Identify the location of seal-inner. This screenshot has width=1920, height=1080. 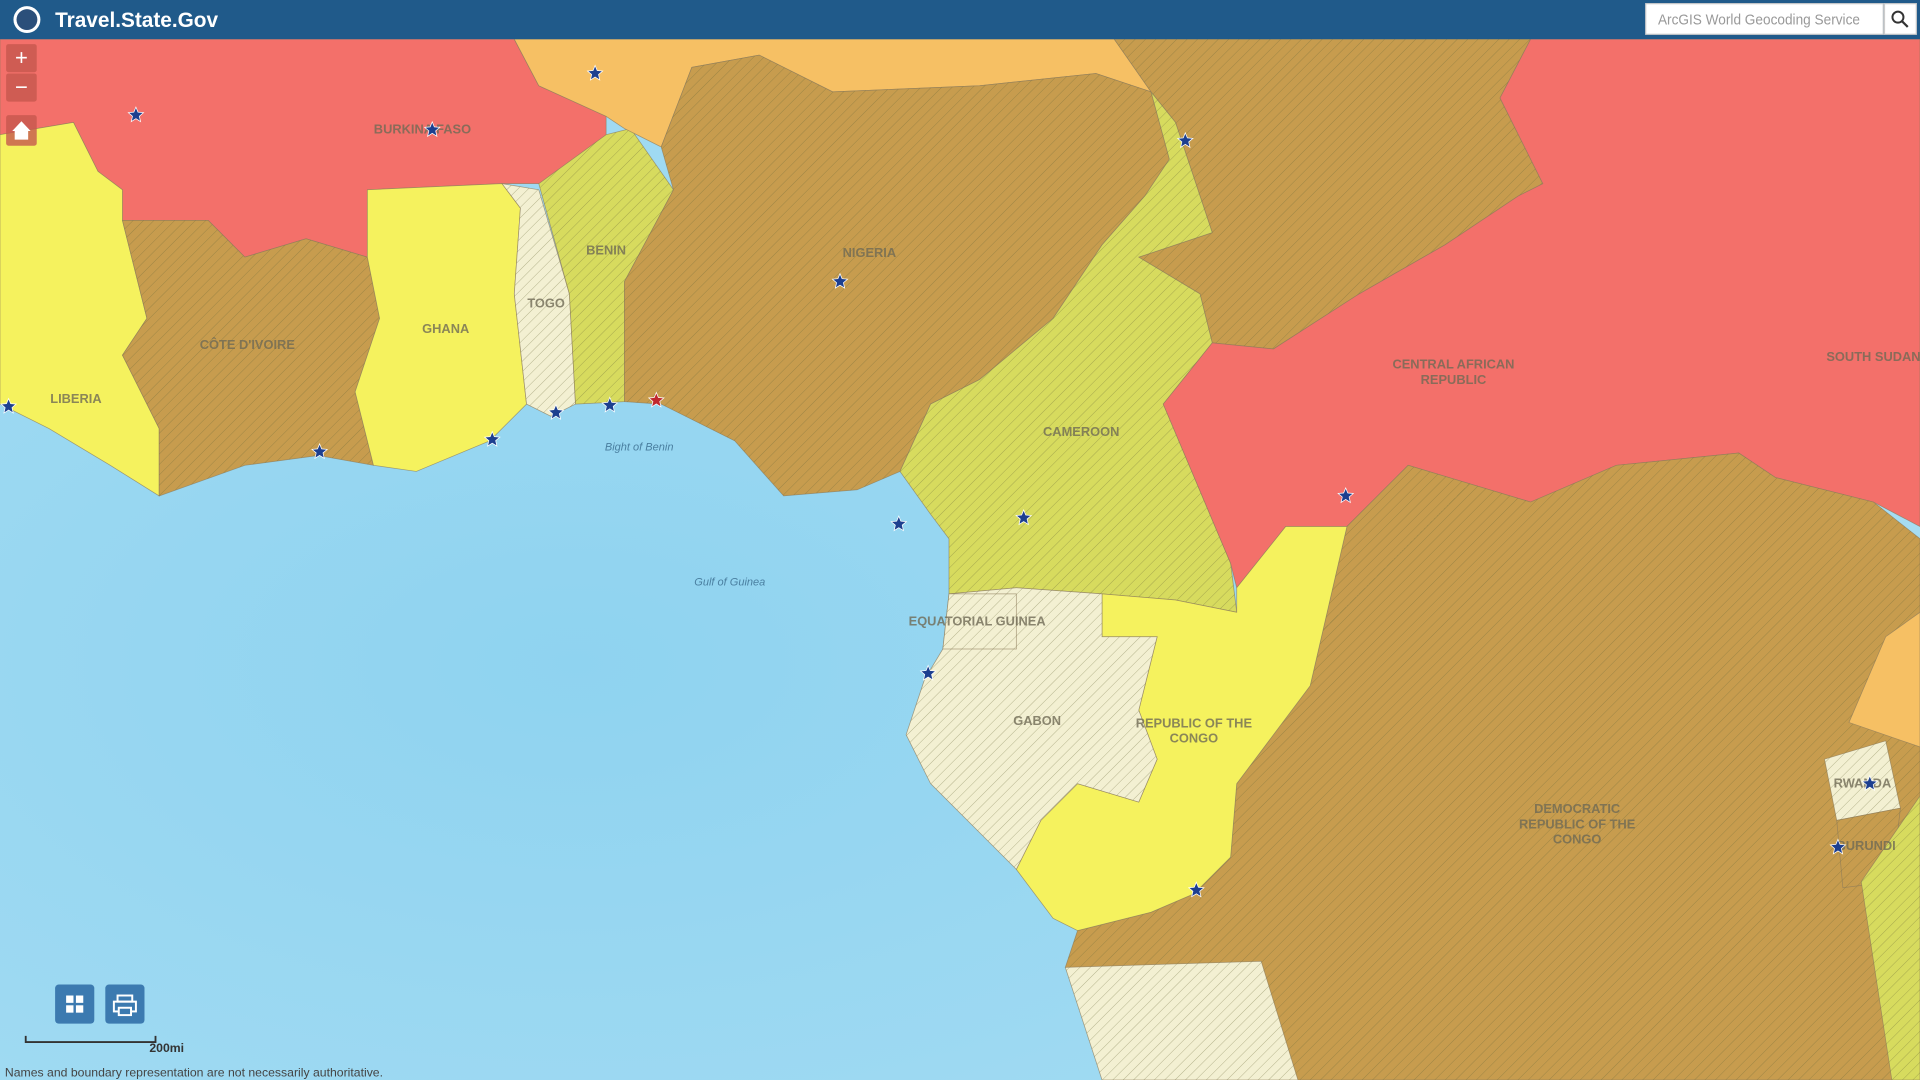
(27, 19).